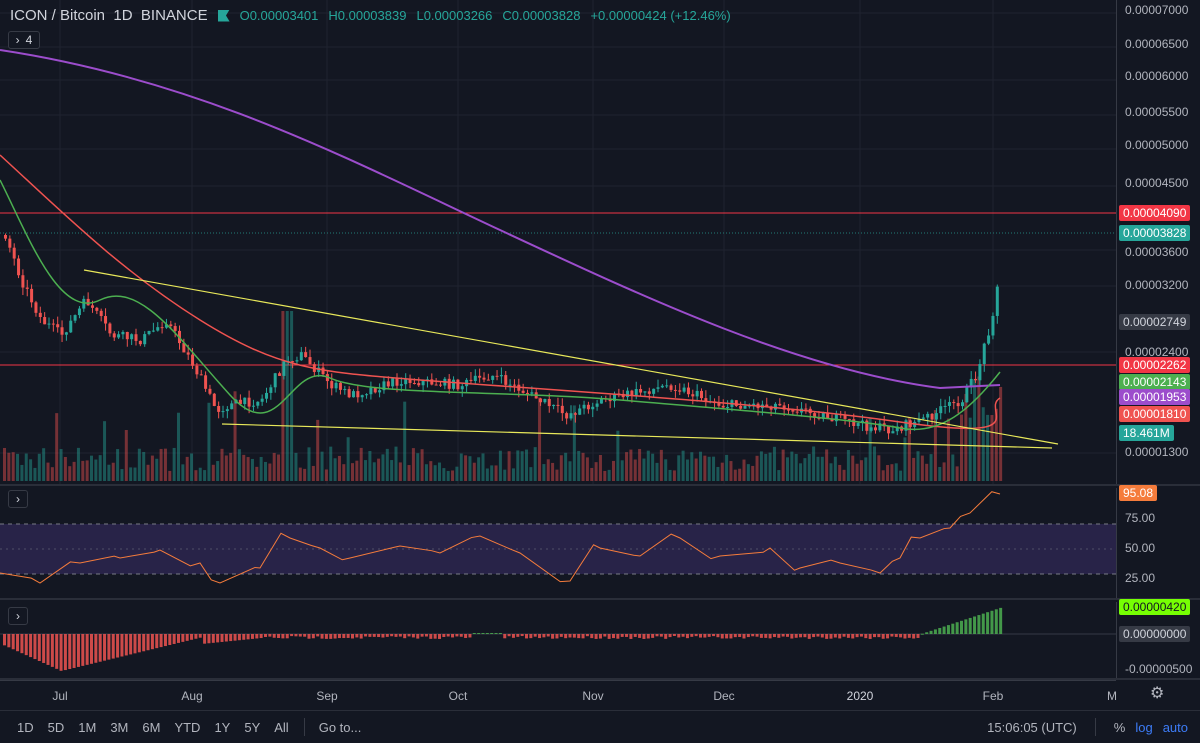 Image resolution: width=1200 pixels, height=743 pixels. Describe the element at coordinates (1138, 493) in the screenshot. I see `rsi-value-tag: 95.08` at that location.